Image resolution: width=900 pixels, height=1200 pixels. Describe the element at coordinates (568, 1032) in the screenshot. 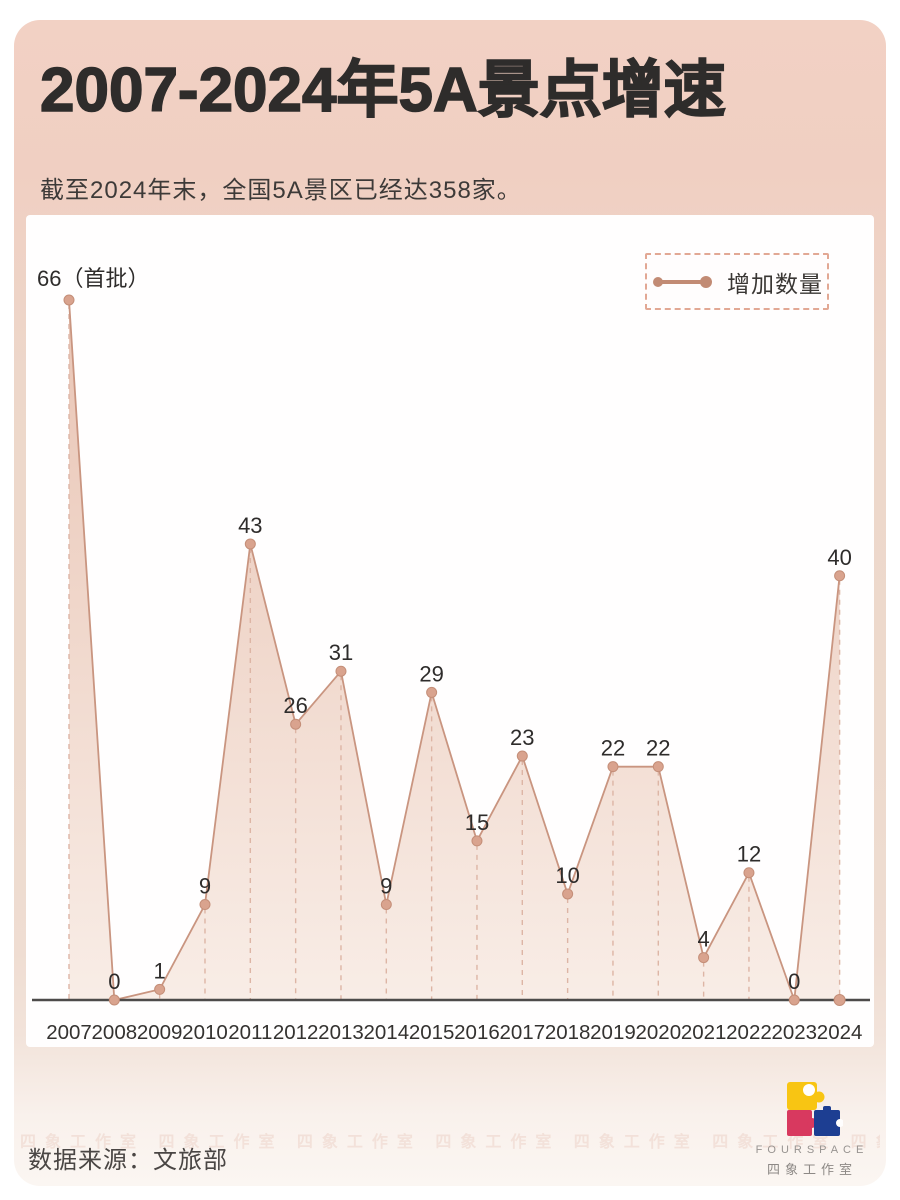

I see `x-tick-label: 2018` at that location.